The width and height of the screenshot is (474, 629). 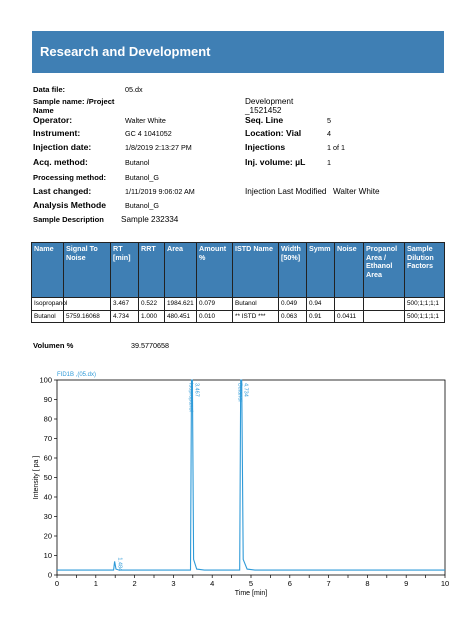 What do you see at coordinates (145, 120) in the screenshot?
I see `operator-value: Walter White` at bounding box center [145, 120].